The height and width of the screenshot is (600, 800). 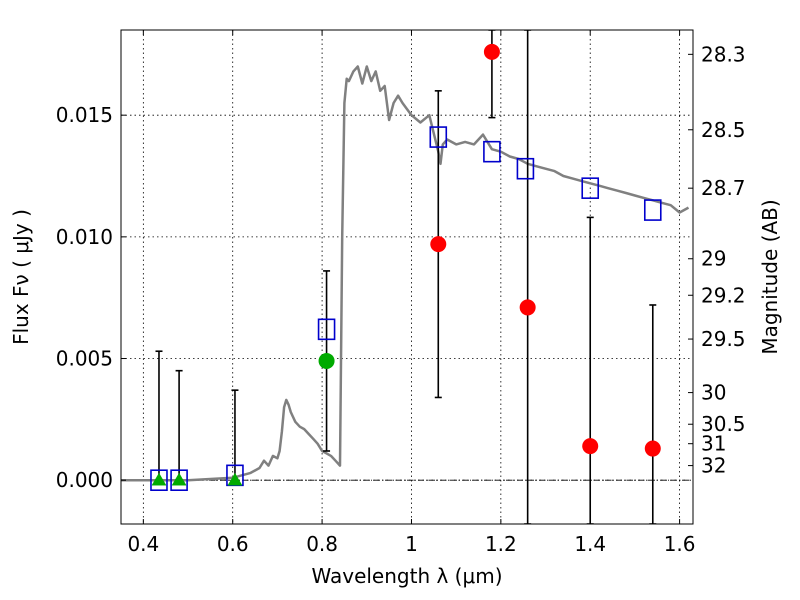 What do you see at coordinates (713, 466) in the screenshot?
I see `right-tick-label: 32` at bounding box center [713, 466].